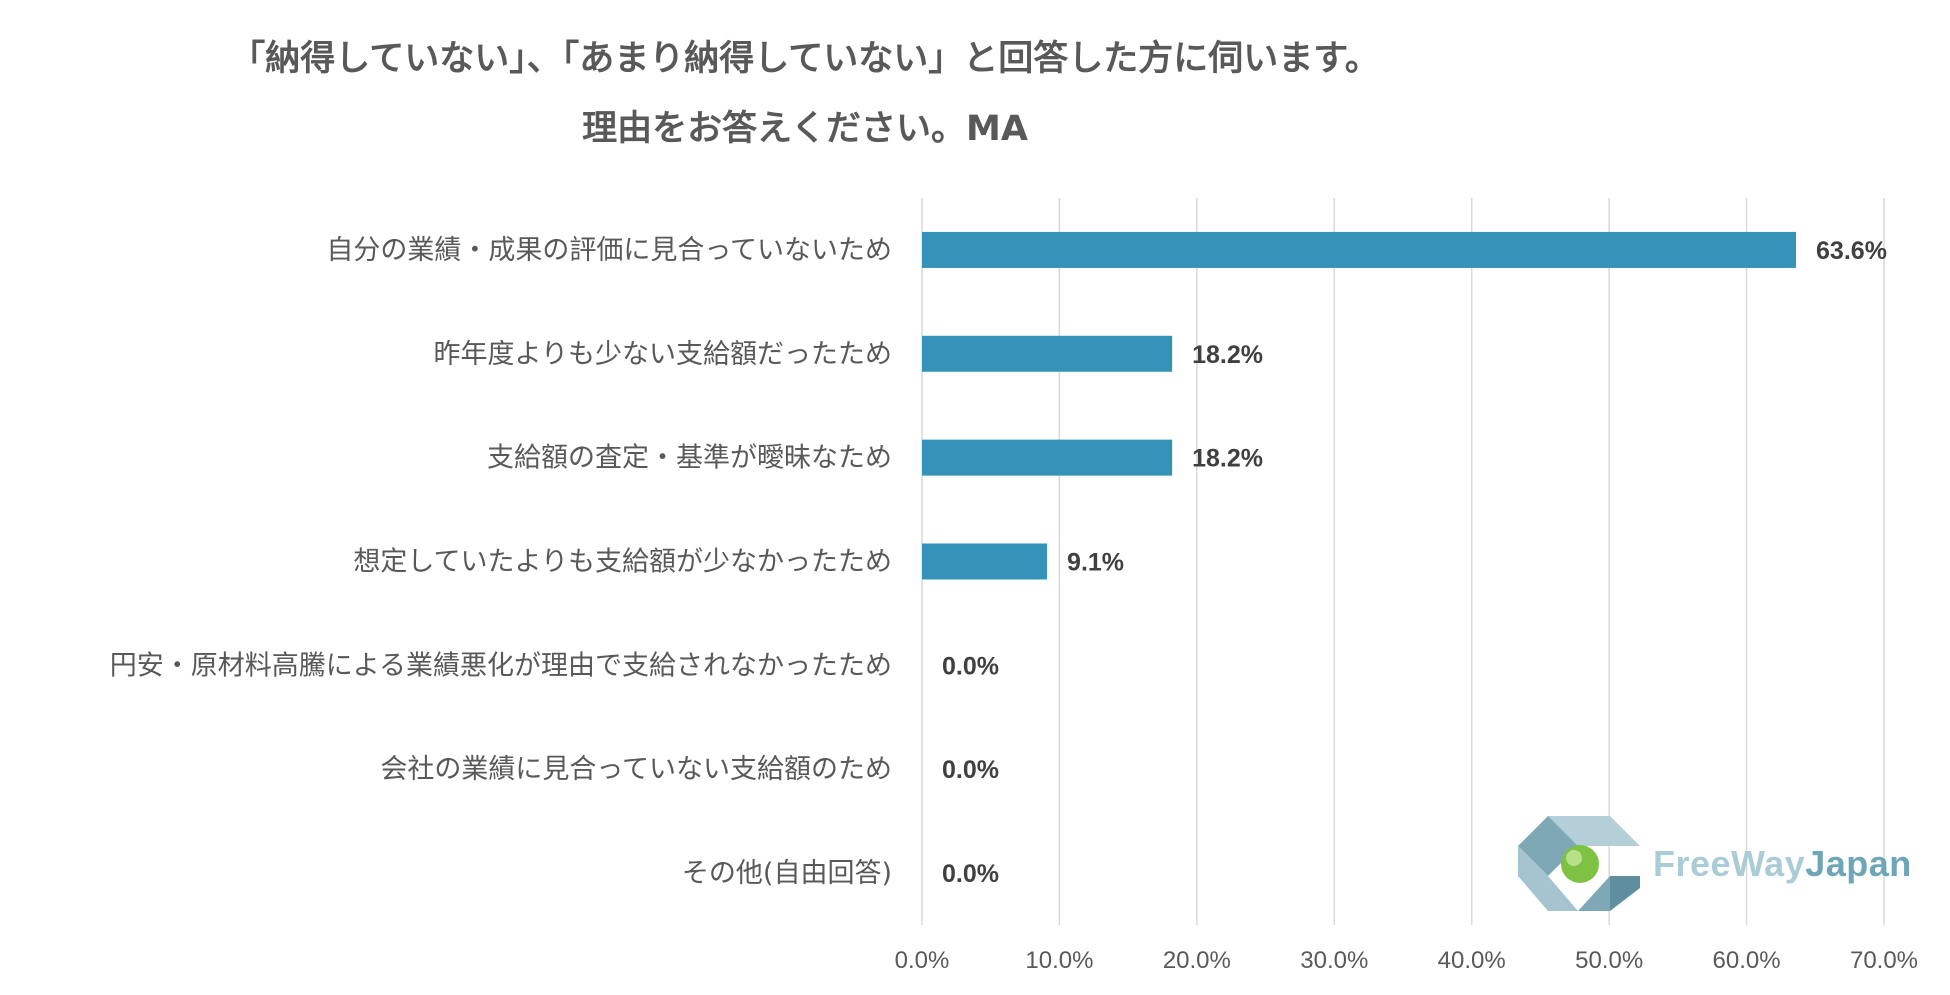 The height and width of the screenshot is (995, 1950). Describe the element at coordinates (1334, 960) in the screenshot. I see `x-tick-label: 30.0%` at that location.